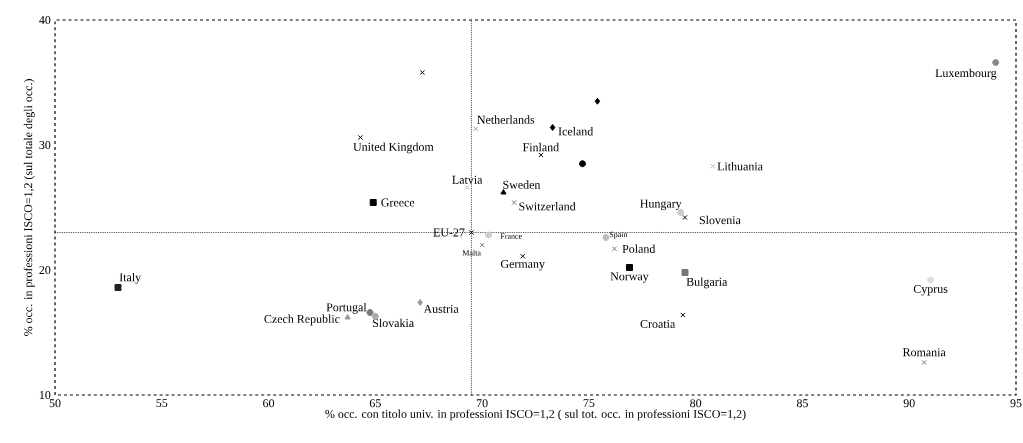  Describe the element at coordinates (696, 403) in the screenshot. I see `x-tick-label: 80` at that location.